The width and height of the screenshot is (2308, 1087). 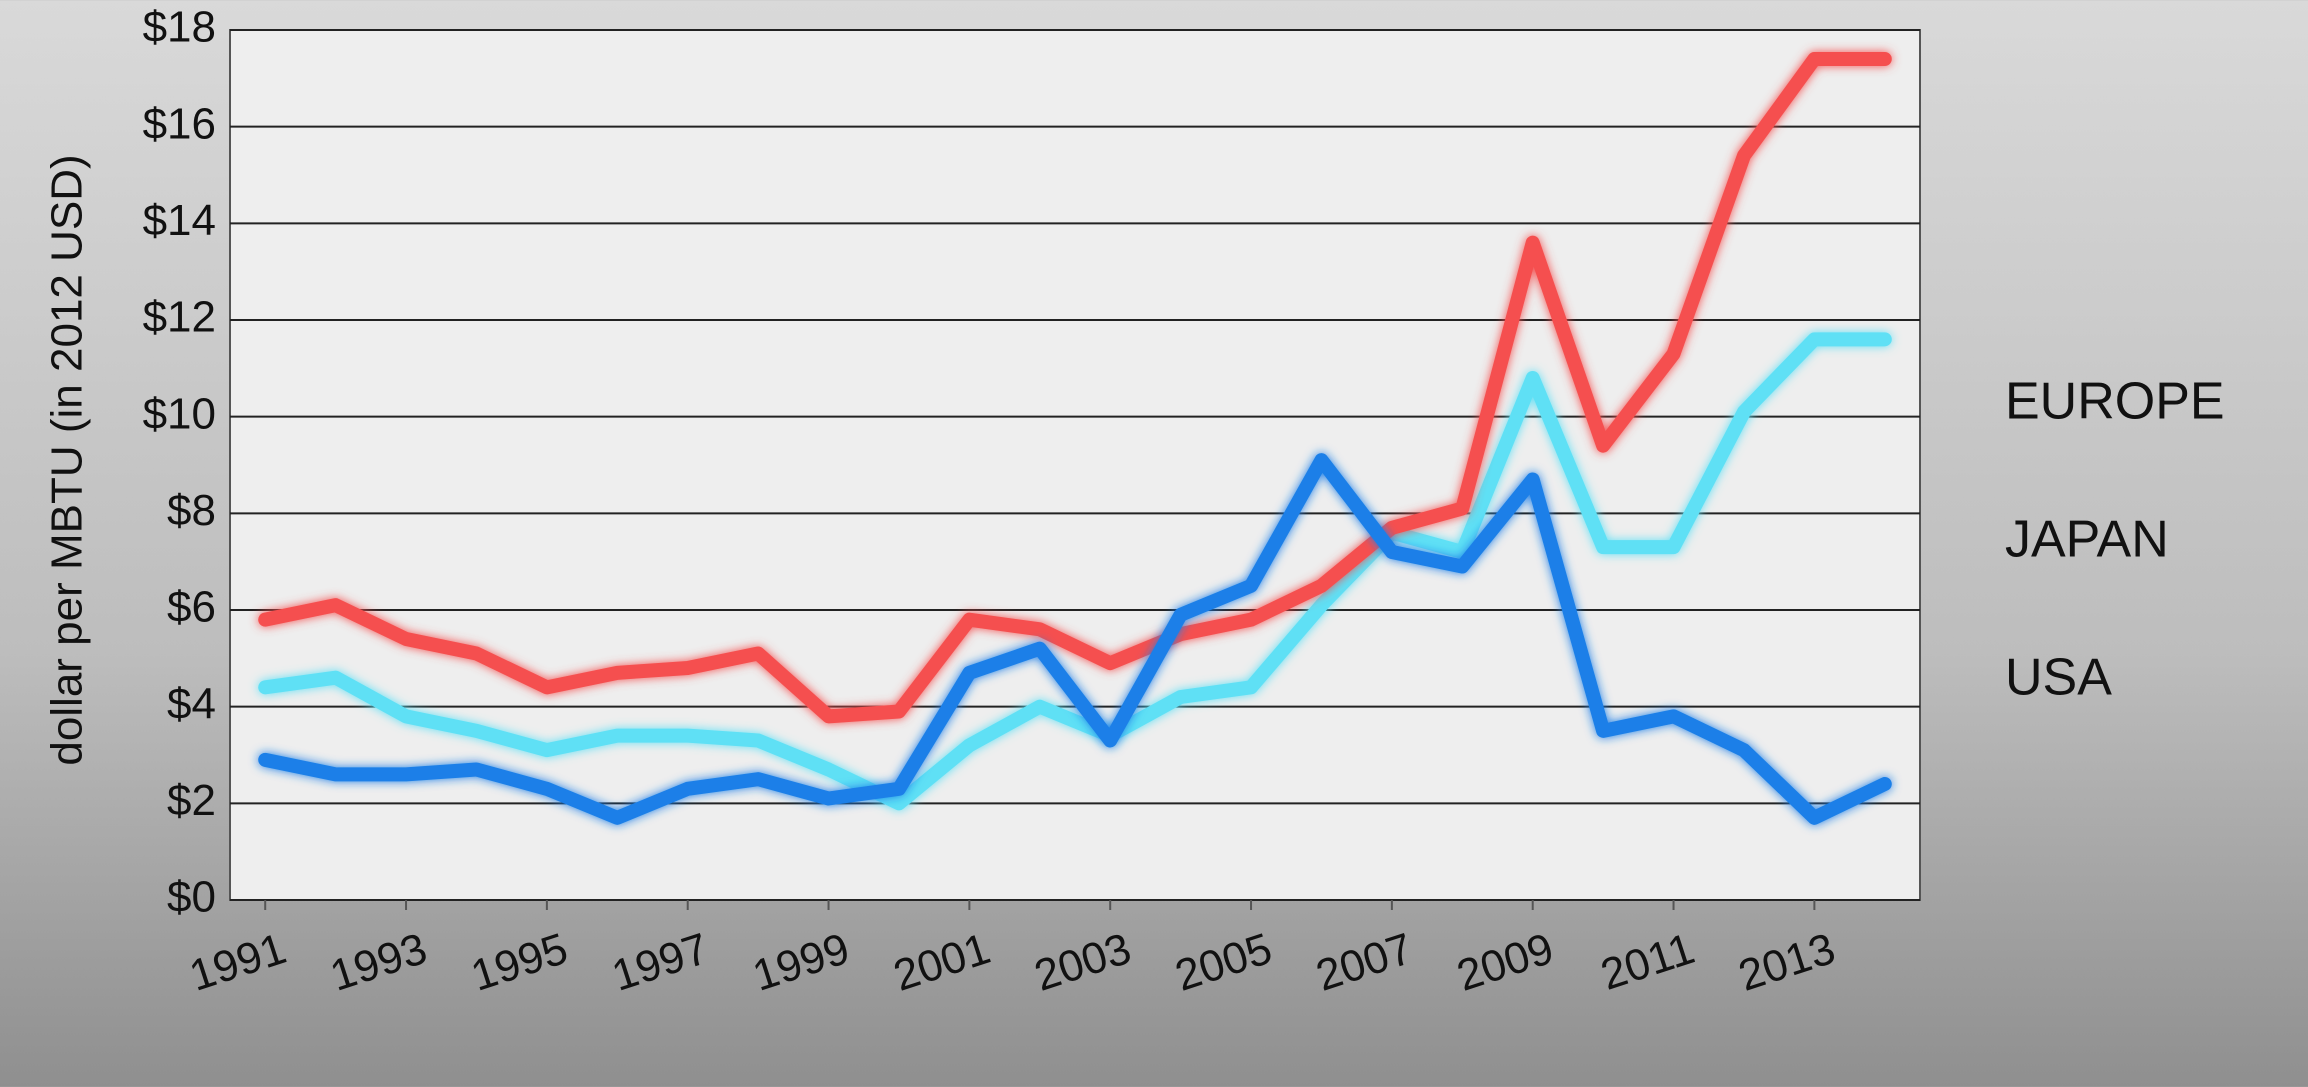 I want to click on x-tick-label: 1997, so click(x=660, y=962).